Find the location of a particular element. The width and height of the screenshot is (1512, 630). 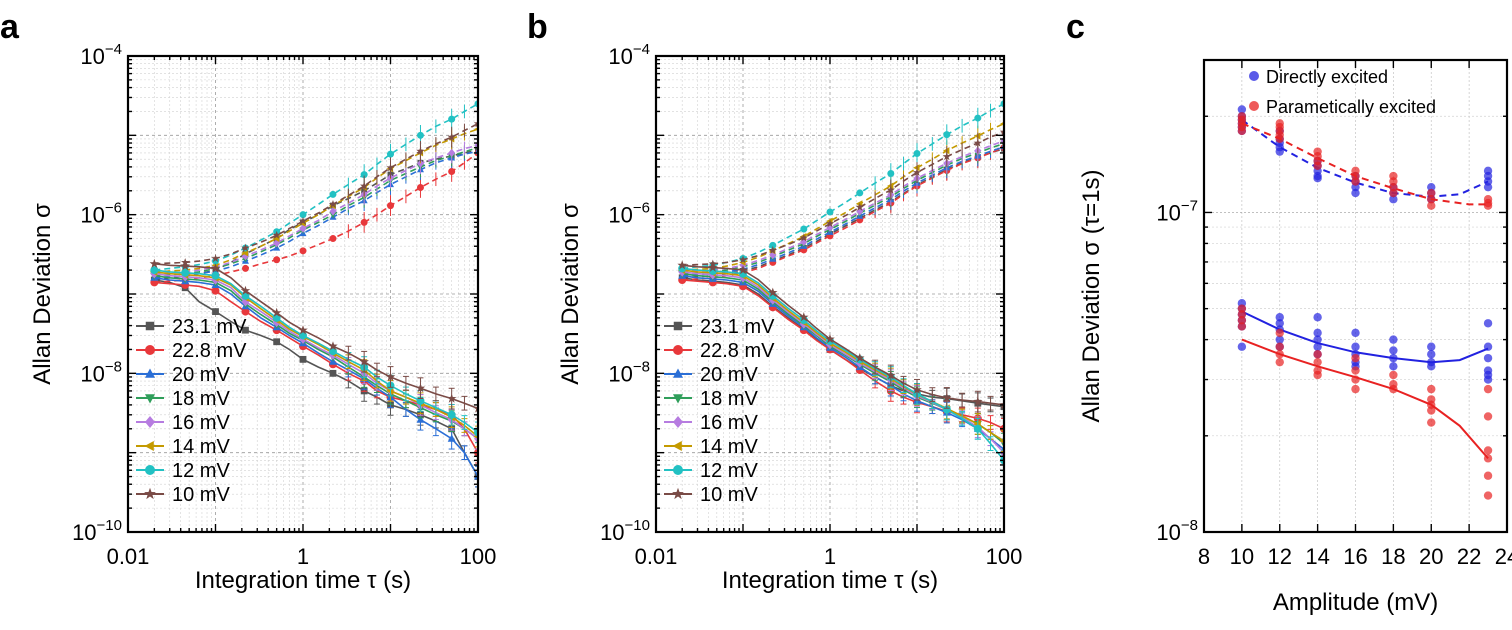

panel-c-legend-label: Parametically excited is located at coordinates (1351, 107).